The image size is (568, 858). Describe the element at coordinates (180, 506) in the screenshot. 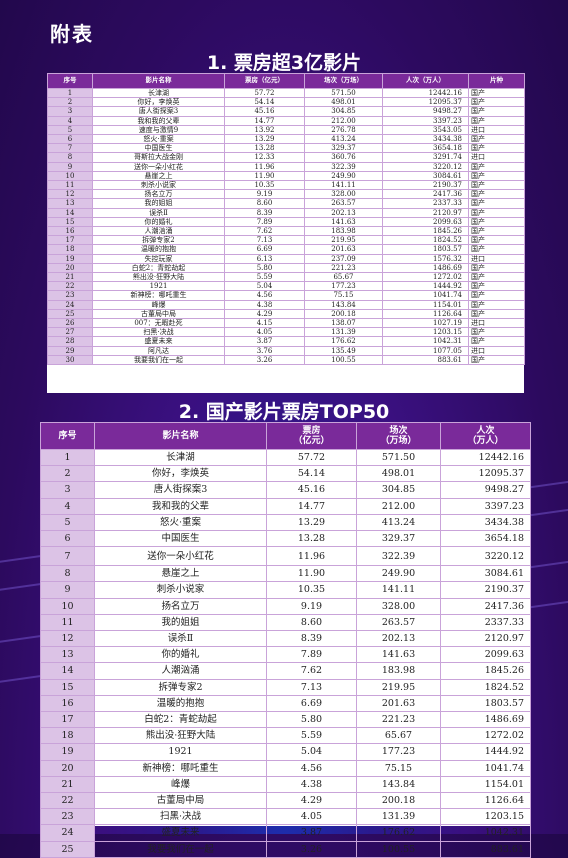

I see `film-title-cell: 我和我的父辈` at that location.